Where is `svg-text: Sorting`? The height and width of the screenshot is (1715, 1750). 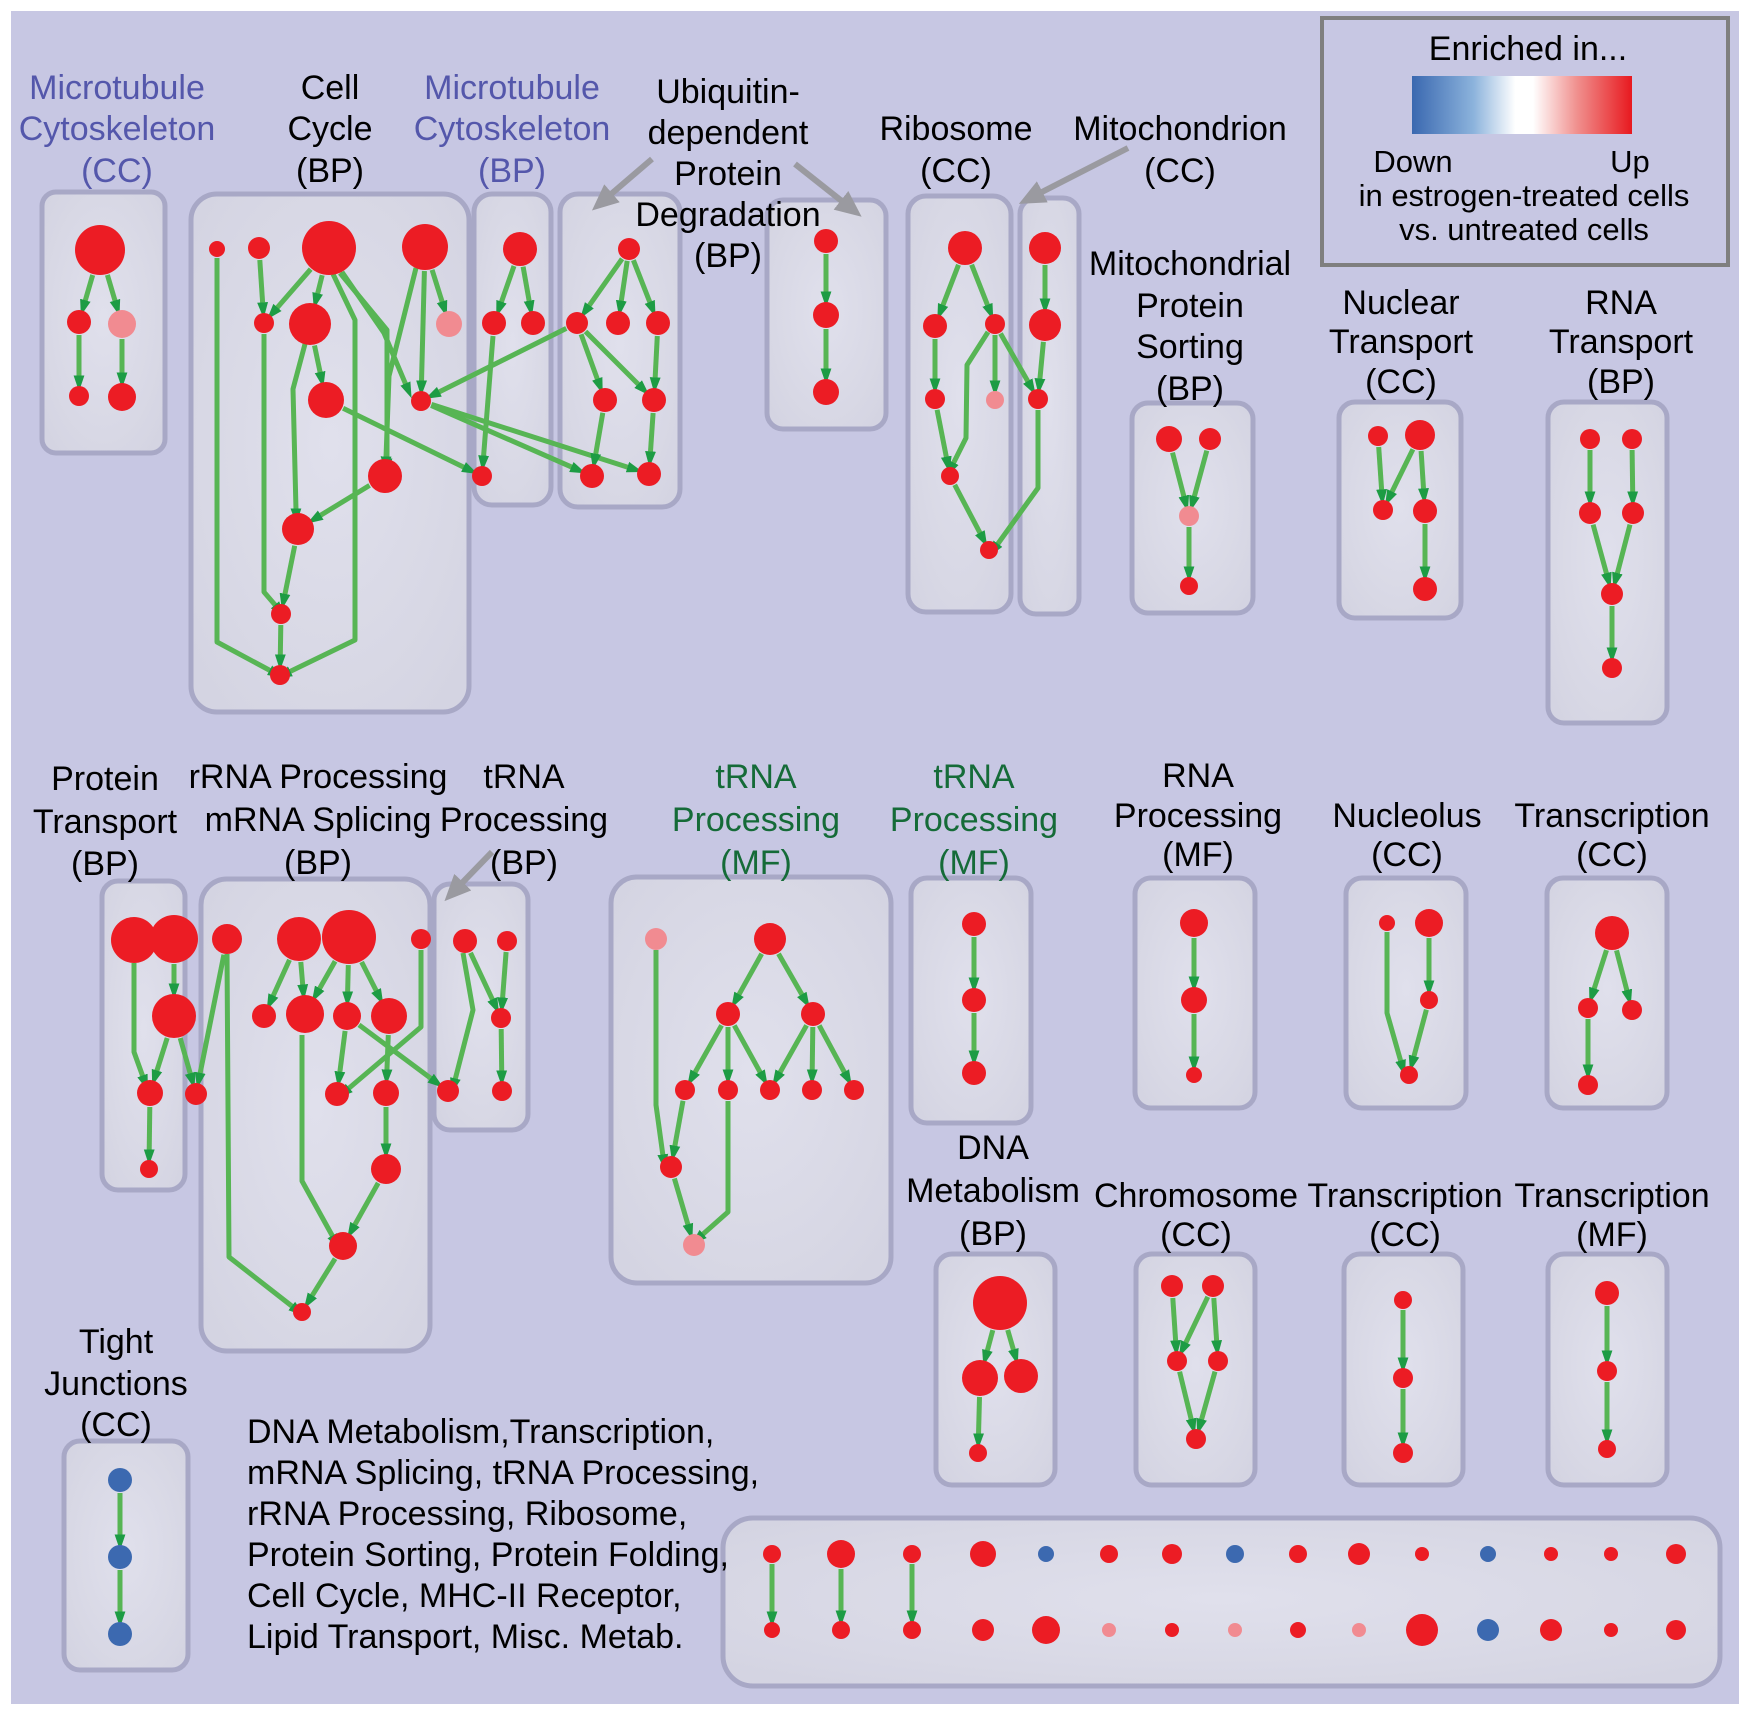 svg-text: Sorting is located at coordinates (1190, 347).